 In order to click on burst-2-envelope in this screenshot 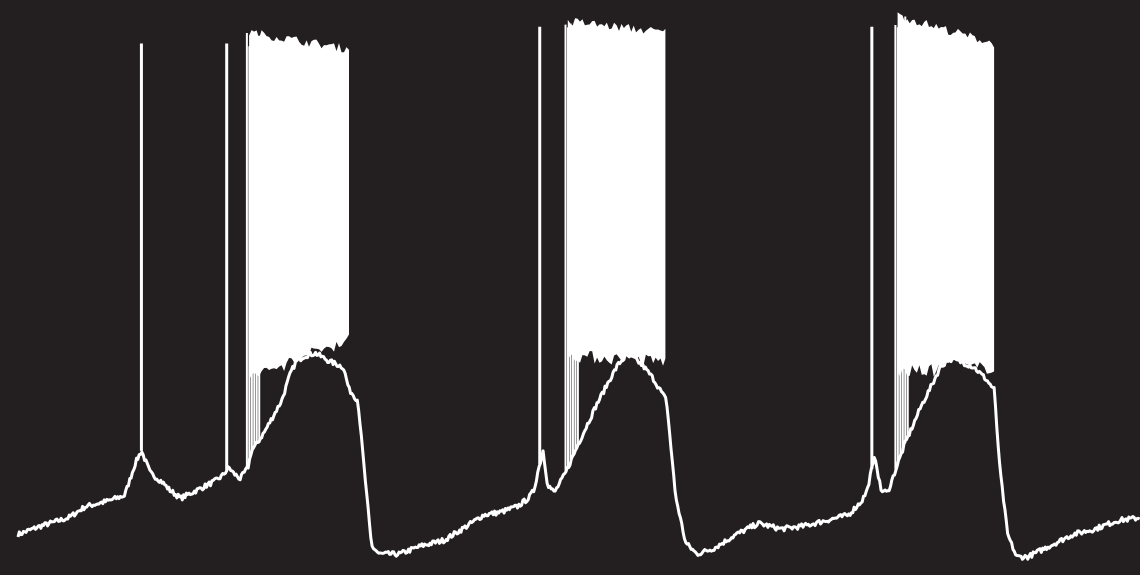, I will do `click(616, 192)`.